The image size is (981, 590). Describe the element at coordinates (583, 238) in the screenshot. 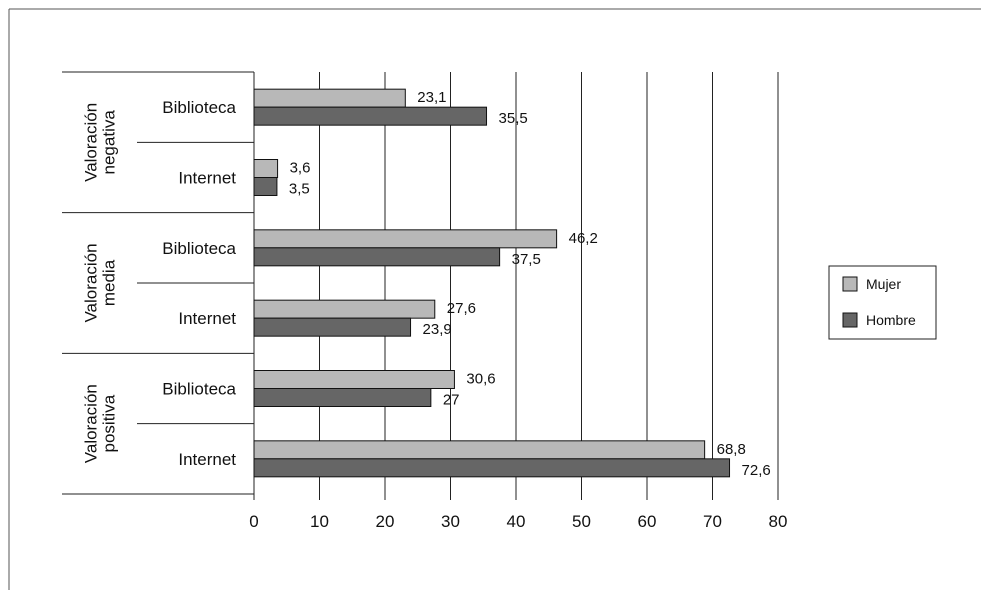

I see `data-label-mujer: 46,2` at that location.